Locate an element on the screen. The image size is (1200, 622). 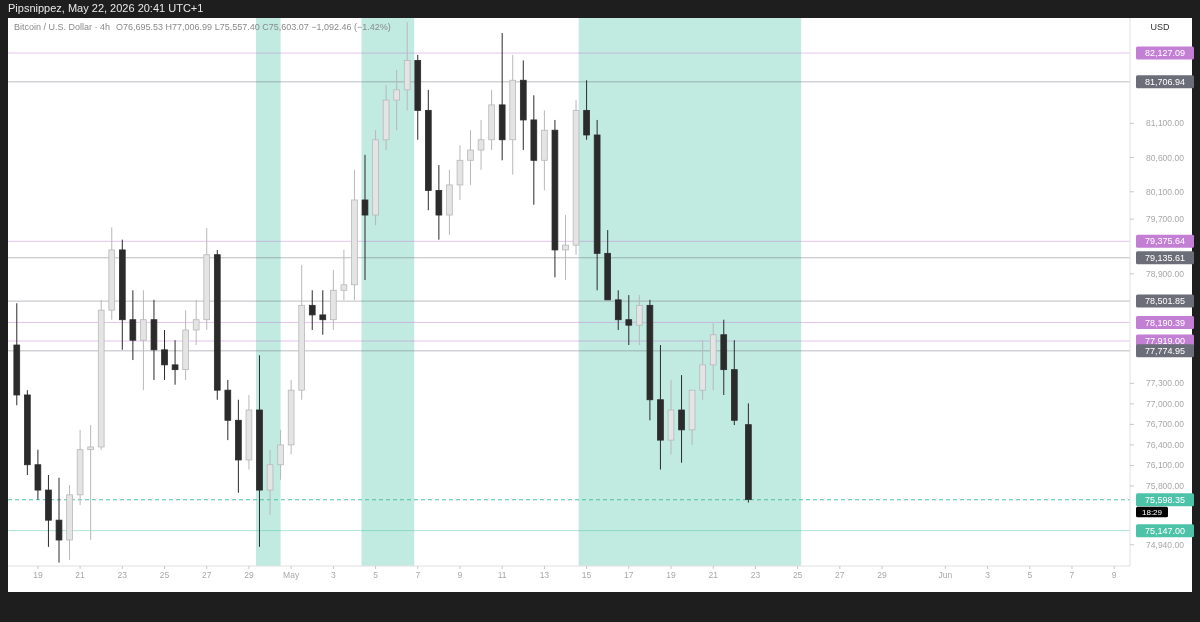
chart-title: Bitcoin / U.S. Dollar · 4h is located at coordinates (62, 27).